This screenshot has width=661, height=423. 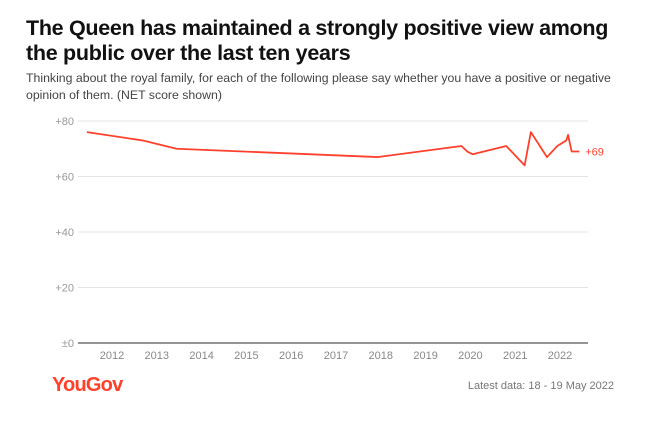 What do you see at coordinates (201, 356) in the screenshot?
I see `x-tick-label: 2014` at bounding box center [201, 356].